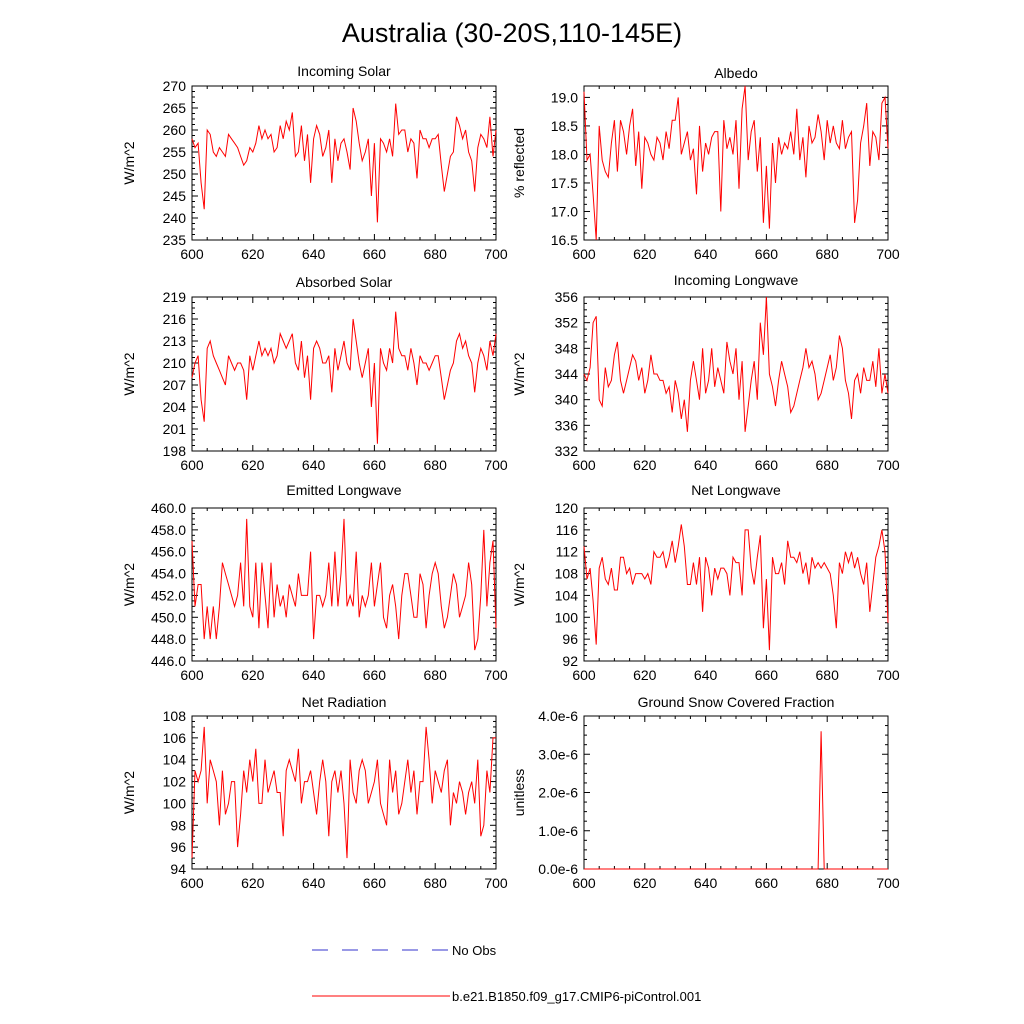 The image size is (1024, 1024). What do you see at coordinates (175, 451) in the screenshot?
I see `y-tick-label: 198` at bounding box center [175, 451].